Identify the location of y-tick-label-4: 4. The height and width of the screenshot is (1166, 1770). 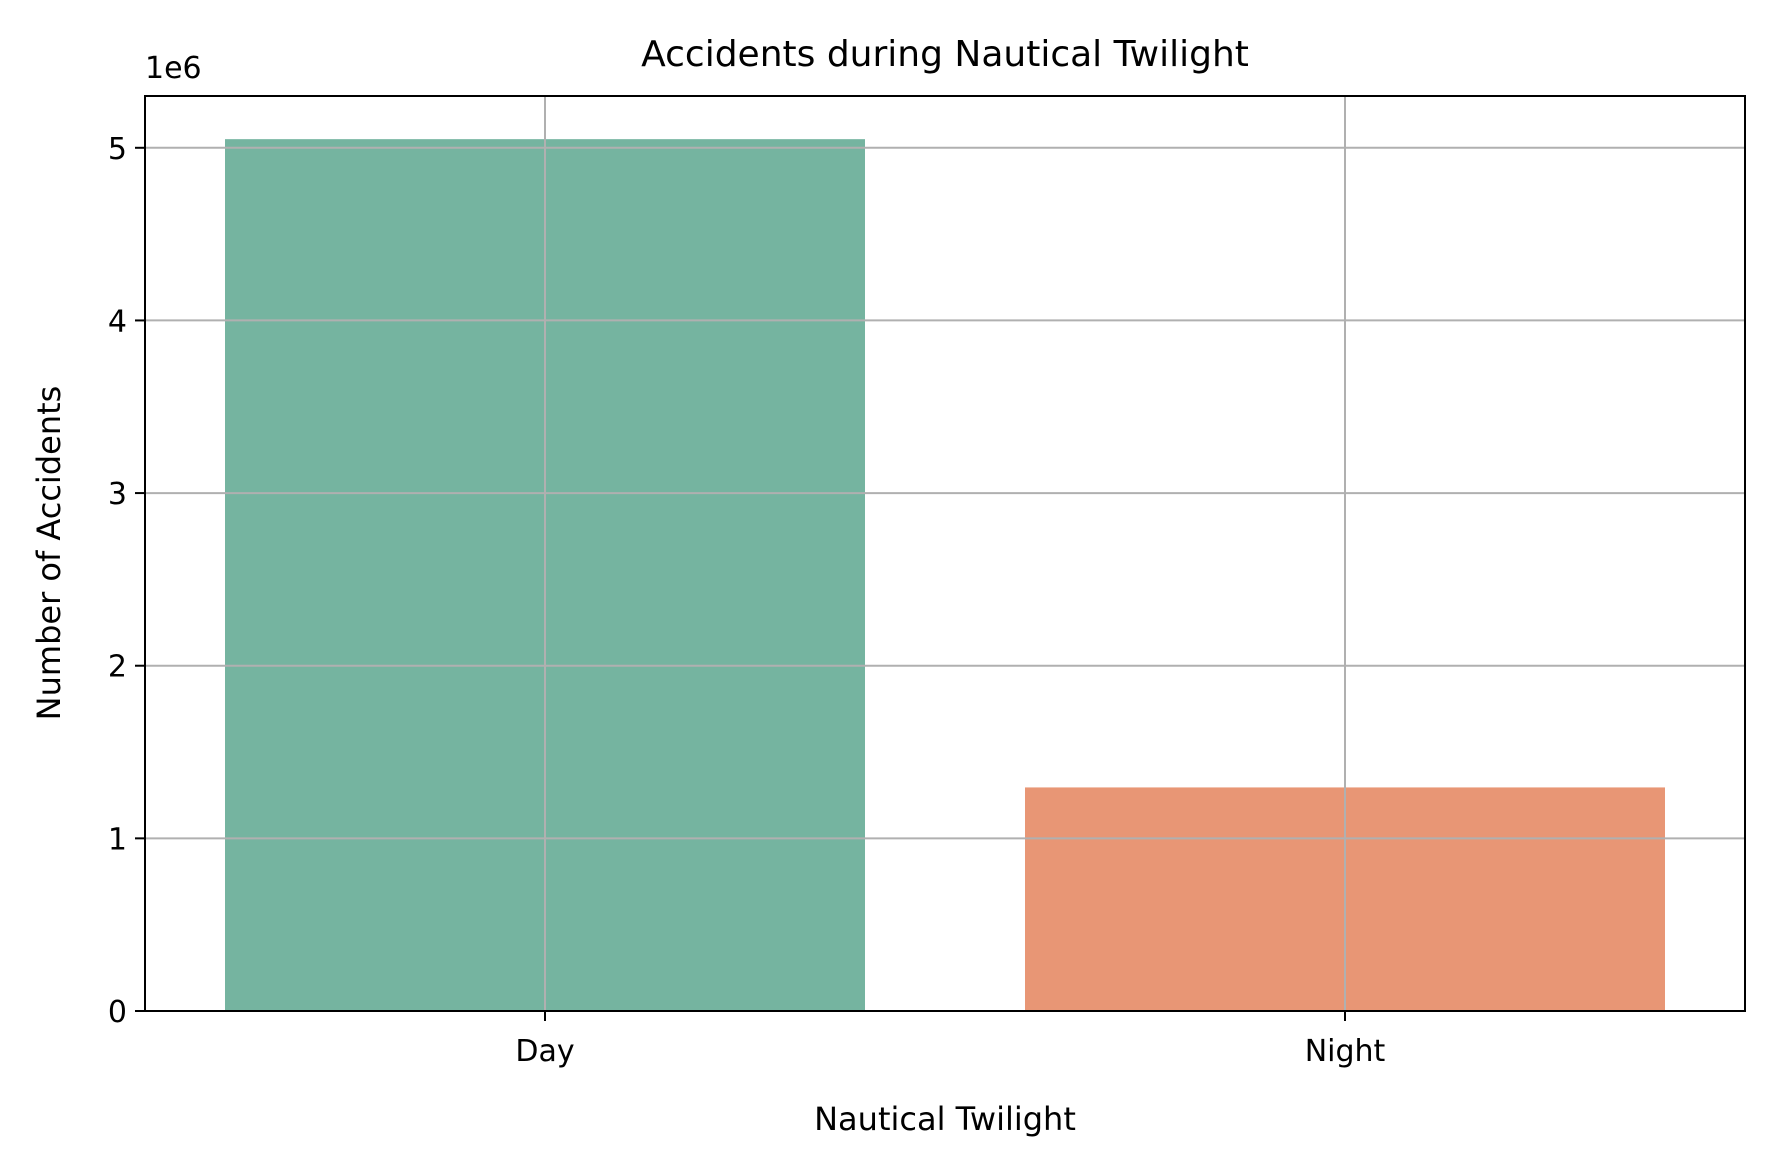
(117, 321).